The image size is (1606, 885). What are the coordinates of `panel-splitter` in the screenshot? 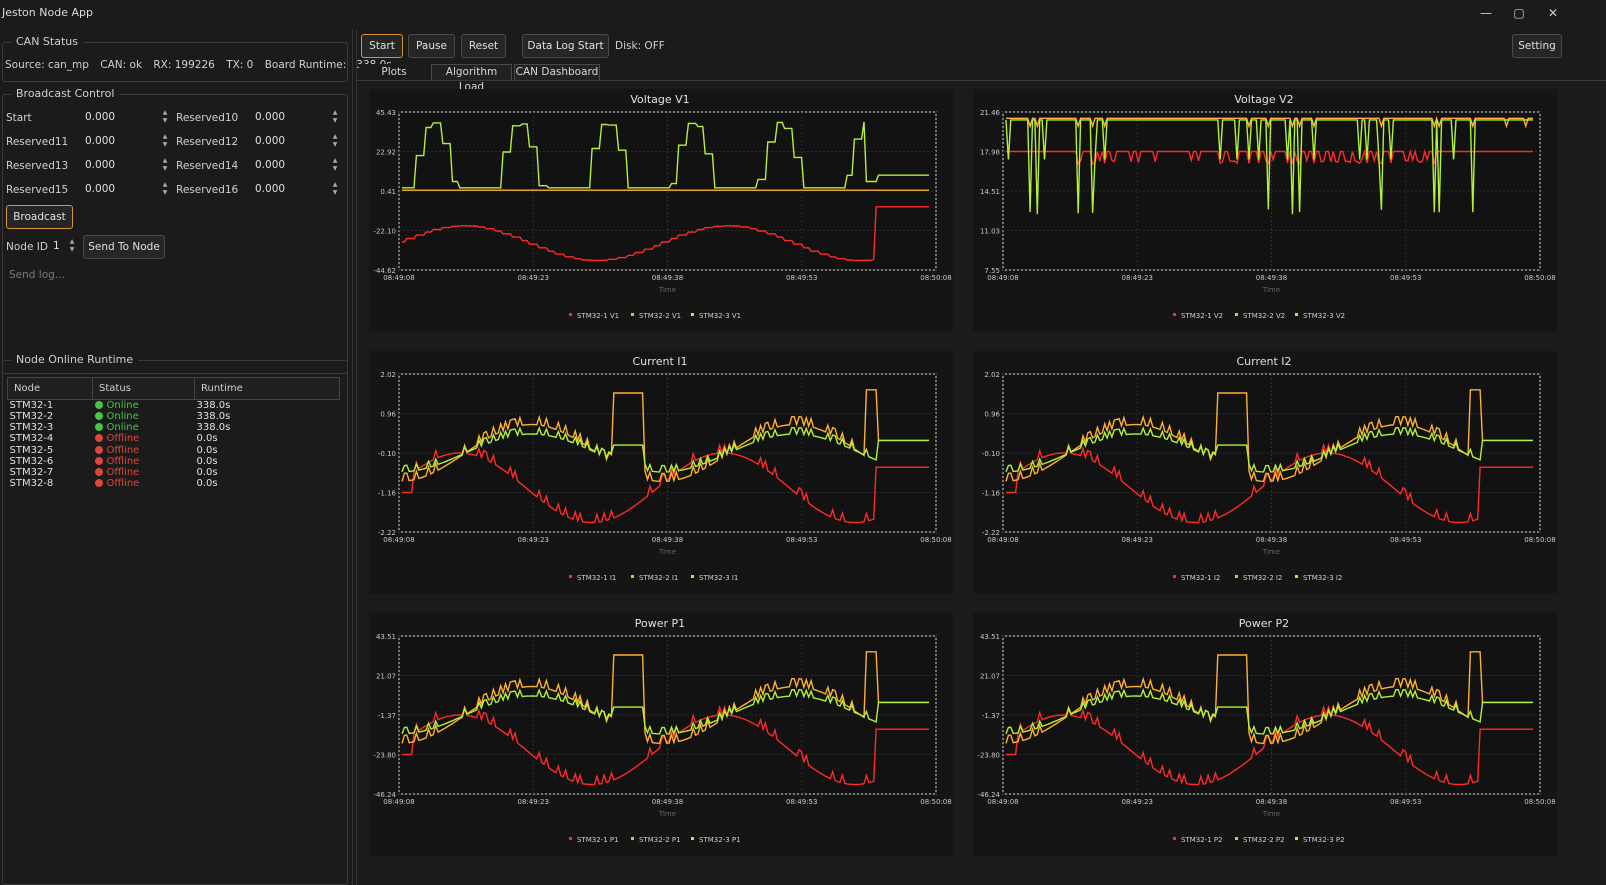 It's located at (354, 457).